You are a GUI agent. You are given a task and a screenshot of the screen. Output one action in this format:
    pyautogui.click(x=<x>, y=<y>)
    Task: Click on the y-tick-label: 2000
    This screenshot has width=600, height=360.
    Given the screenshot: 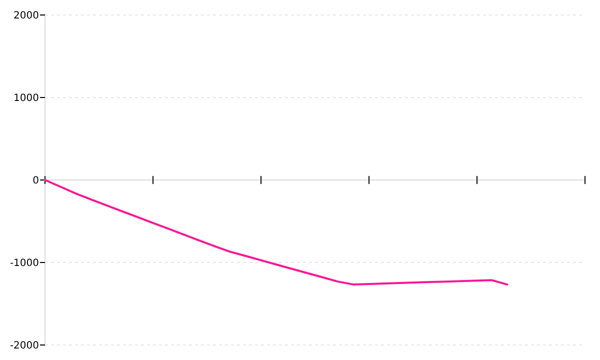 What is the action you would take?
    pyautogui.click(x=26, y=16)
    